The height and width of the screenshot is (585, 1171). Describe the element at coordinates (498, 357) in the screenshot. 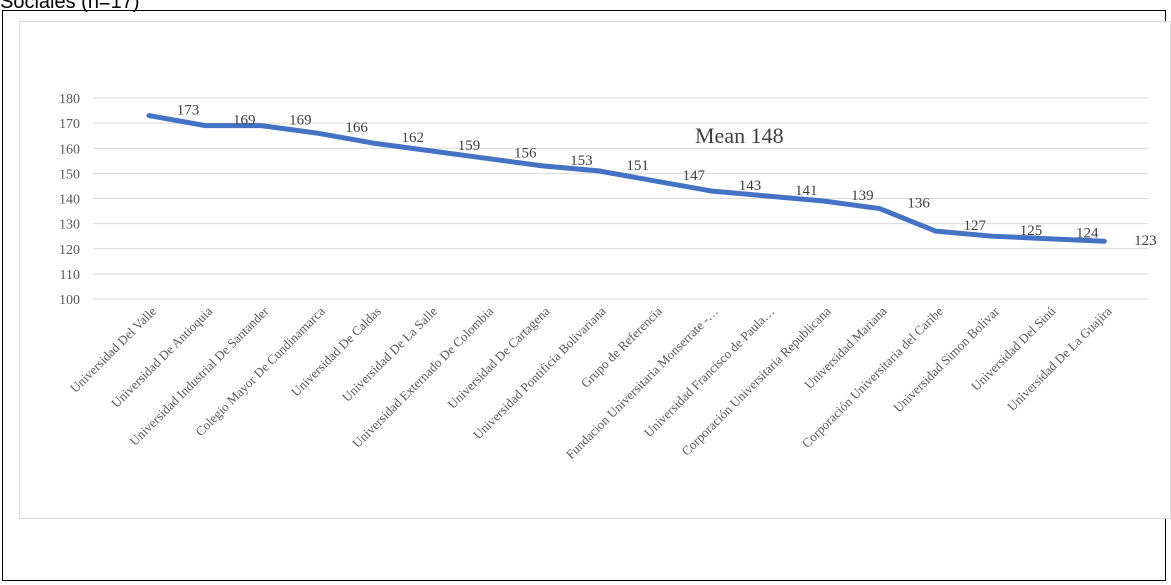

I see `x-category-label: Universidad De Cartagena` at that location.